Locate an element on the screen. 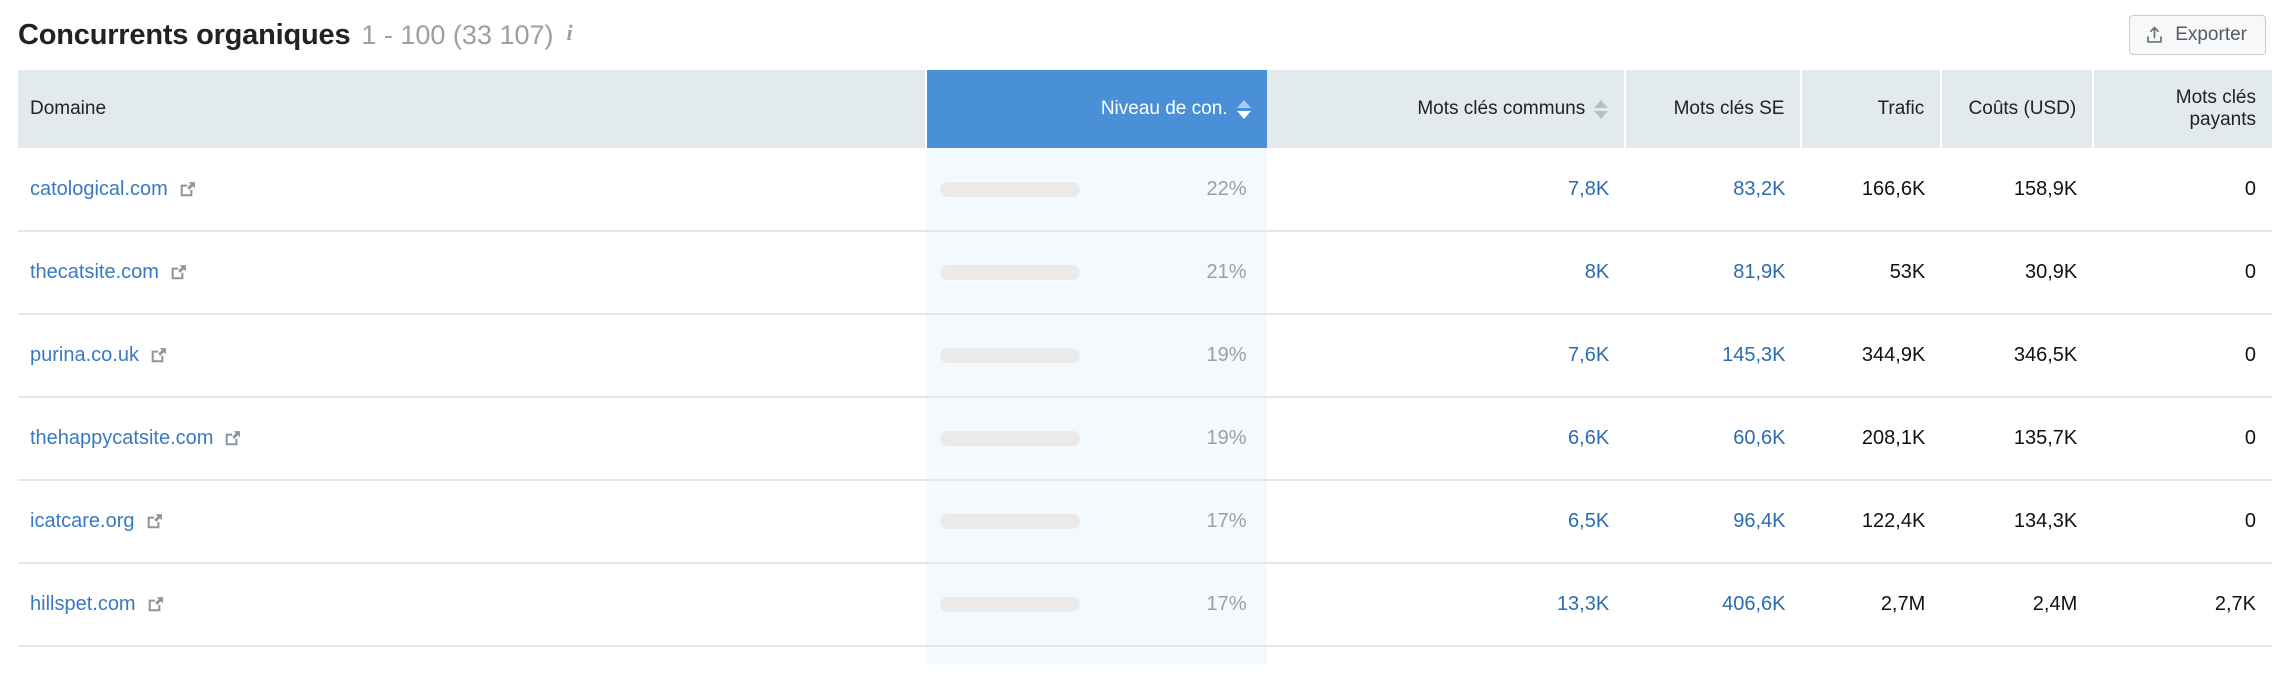 The height and width of the screenshot is (690, 2290). cell-common-keywords: 7,8K is located at coordinates (1446, 190).